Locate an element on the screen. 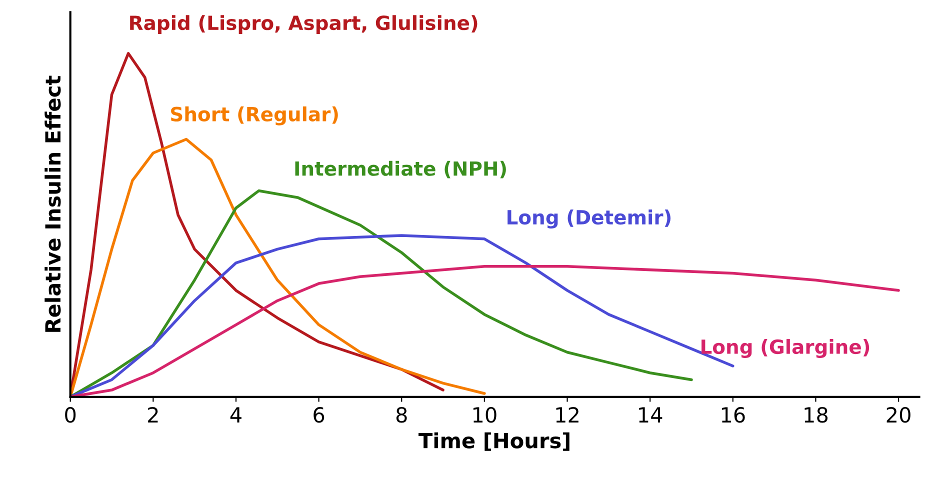 This screenshot has height=487, width=938. x-tick-label: 6 is located at coordinates (319, 414).